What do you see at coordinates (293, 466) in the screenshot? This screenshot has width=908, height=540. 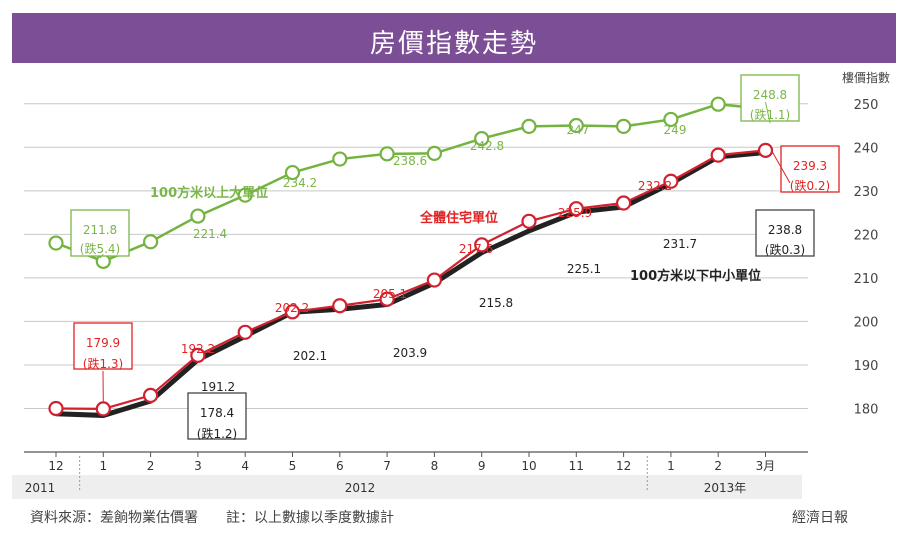 I see `x-tick-label: 5` at bounding box center [293, 466].